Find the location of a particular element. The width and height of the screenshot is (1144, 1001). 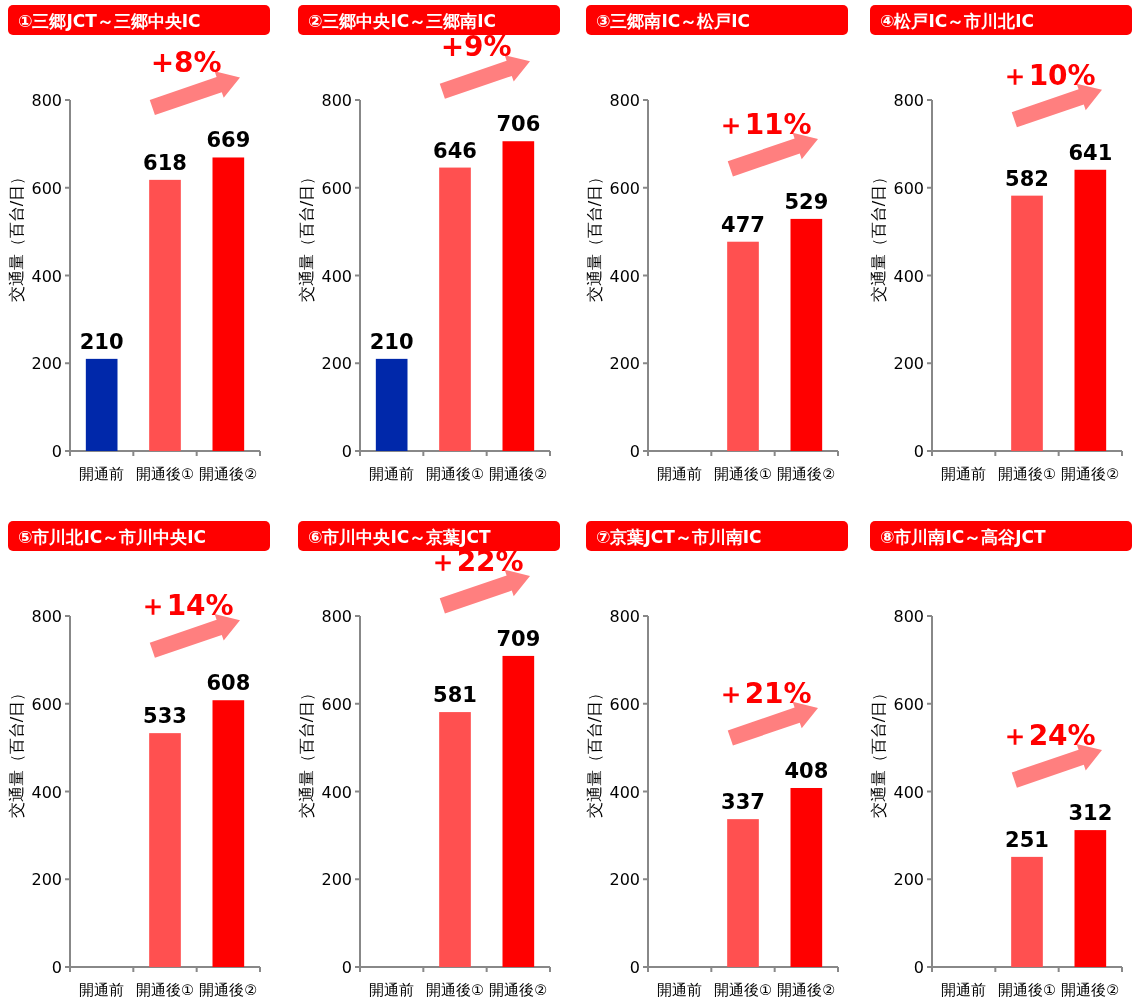

chart-title: ②三郷中央IC～三郷南IC is located at coordinates (402, 21).